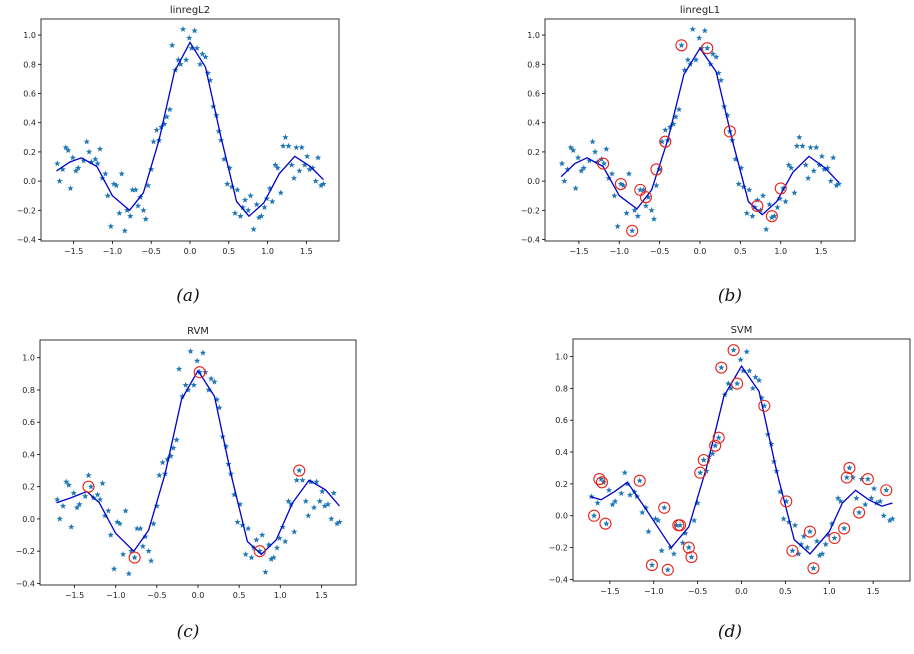 This screenshot has width=914, height=654. Describe the element at coordinates (619, 251) in the screenshot. I see `x-tick-label: −1.0` at that location.